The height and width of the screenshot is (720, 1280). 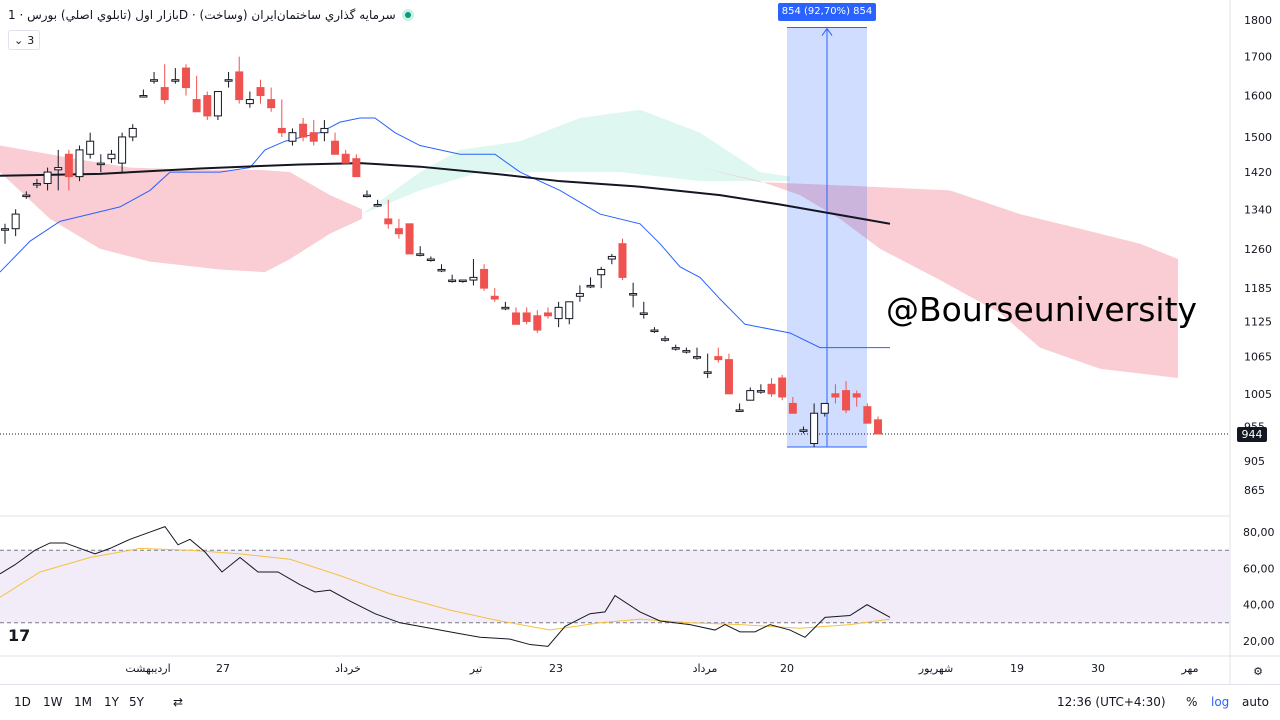 What do you see at coordinates (1258, 288) in the screenshot?
I see `price-tick-label: 1185` at bounding box center [1258, 288].